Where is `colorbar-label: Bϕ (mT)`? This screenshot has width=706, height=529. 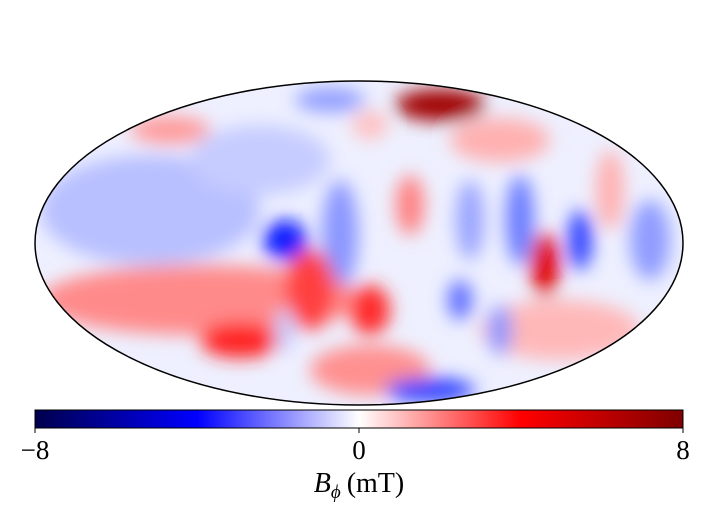
colorbar-label: Bϕ (mT) is located at coordinates (359, 485).